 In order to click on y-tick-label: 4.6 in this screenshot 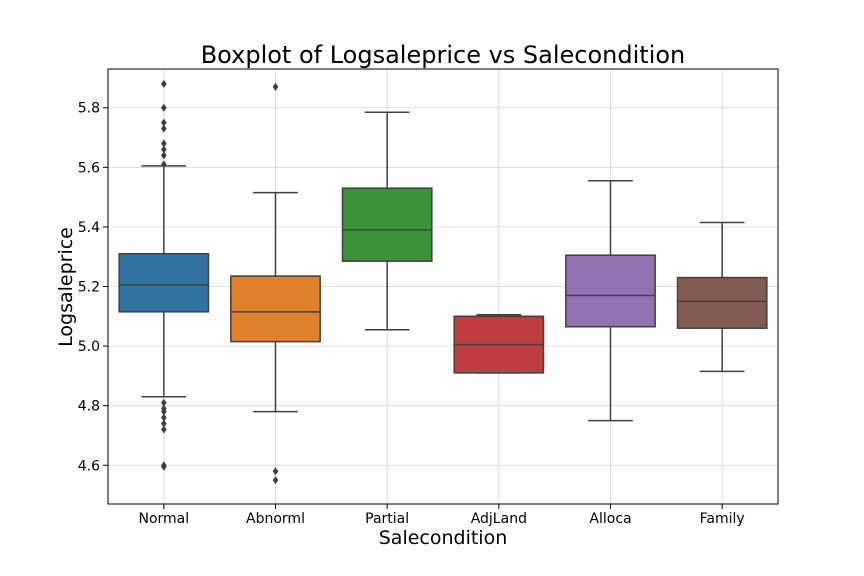, I will do `click(89, 466)`.